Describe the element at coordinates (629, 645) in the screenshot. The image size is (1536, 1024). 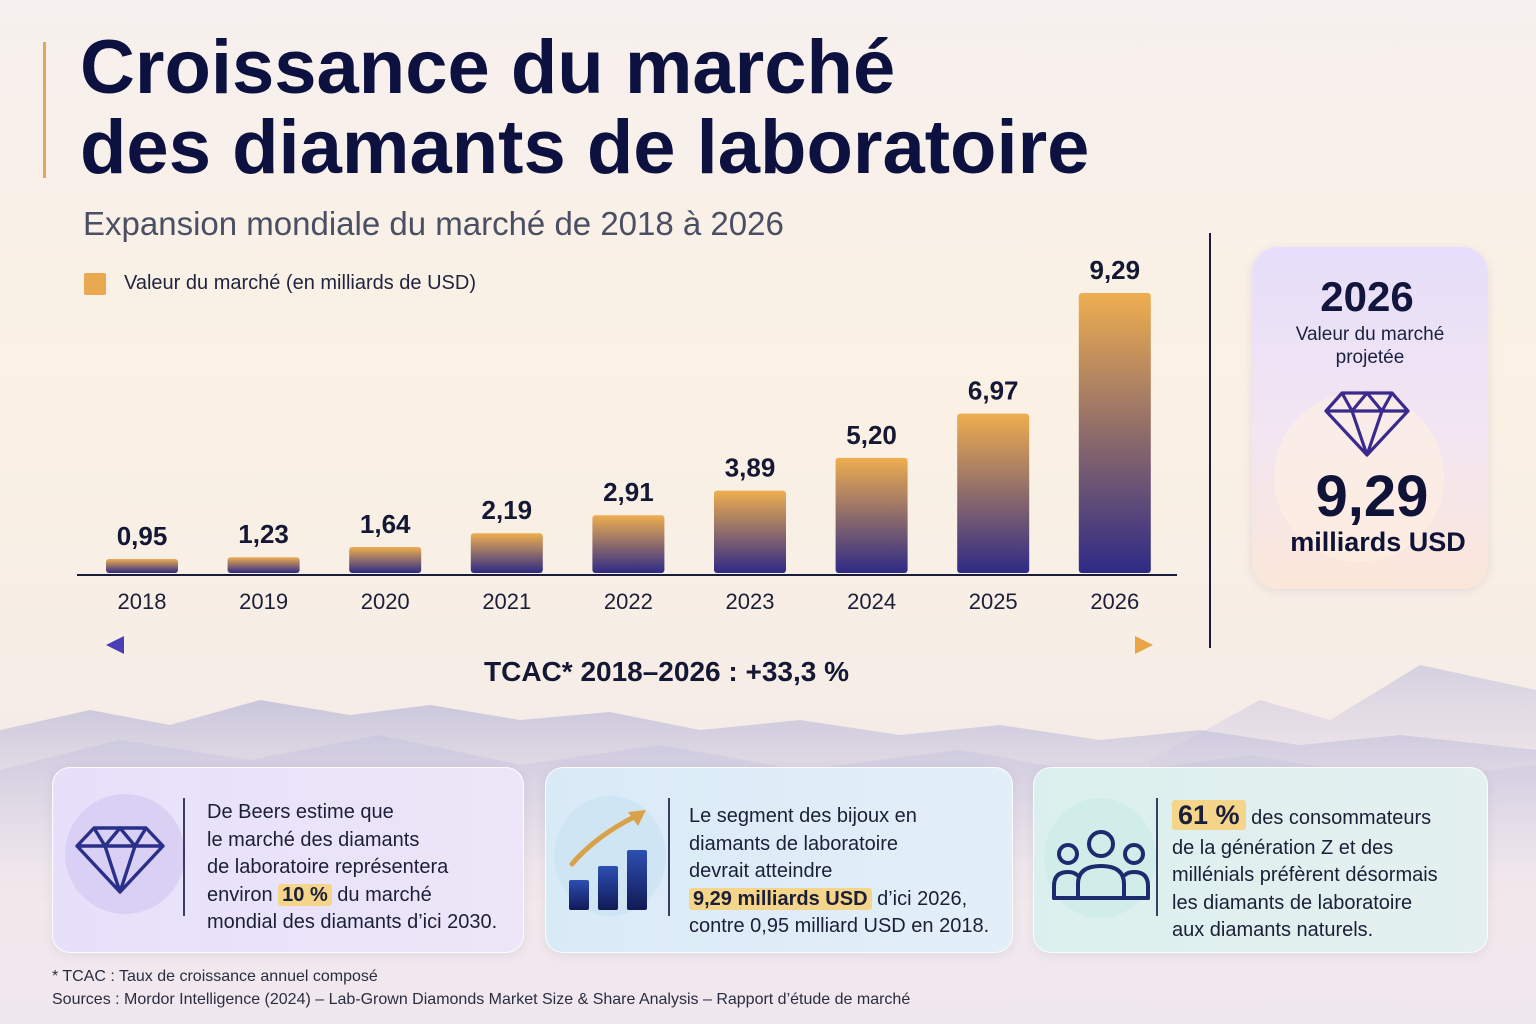
I see `cagr-arrow` at that location.